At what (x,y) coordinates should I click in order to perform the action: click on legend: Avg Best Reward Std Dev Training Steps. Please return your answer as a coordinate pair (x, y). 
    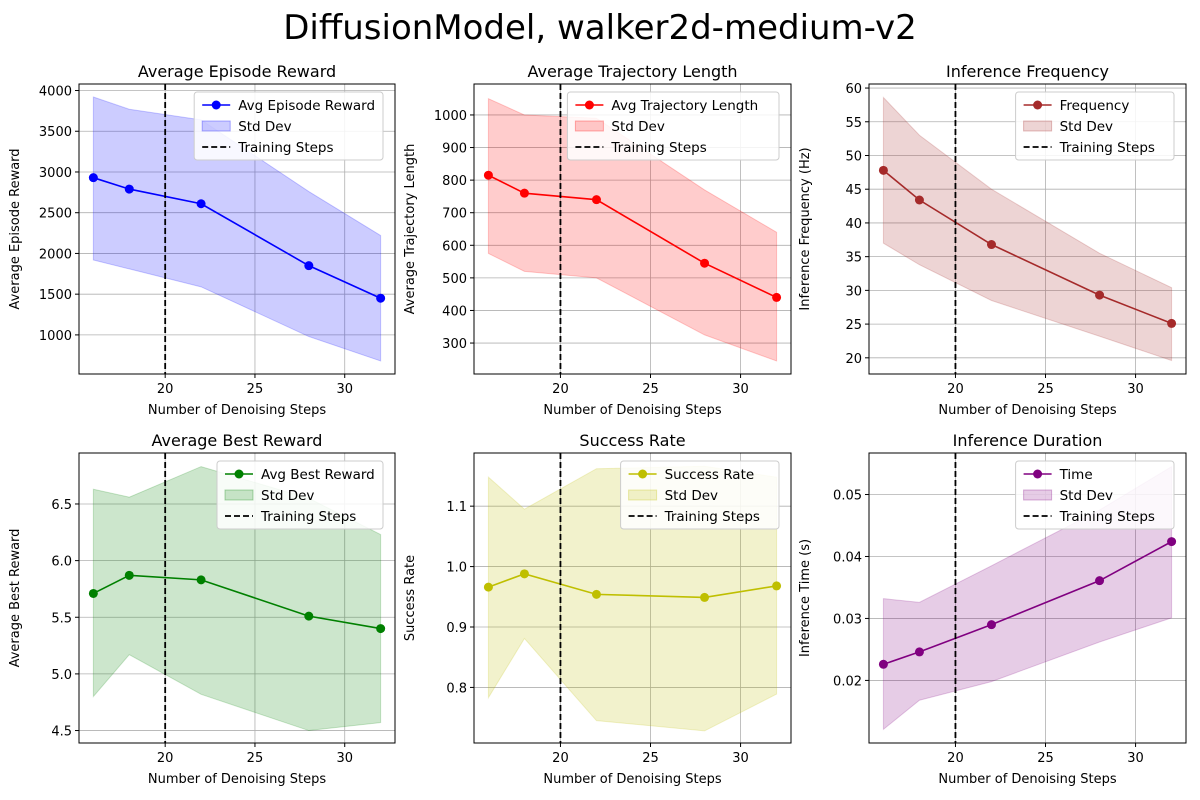
    Looking at the image, I should click on (300, 495).